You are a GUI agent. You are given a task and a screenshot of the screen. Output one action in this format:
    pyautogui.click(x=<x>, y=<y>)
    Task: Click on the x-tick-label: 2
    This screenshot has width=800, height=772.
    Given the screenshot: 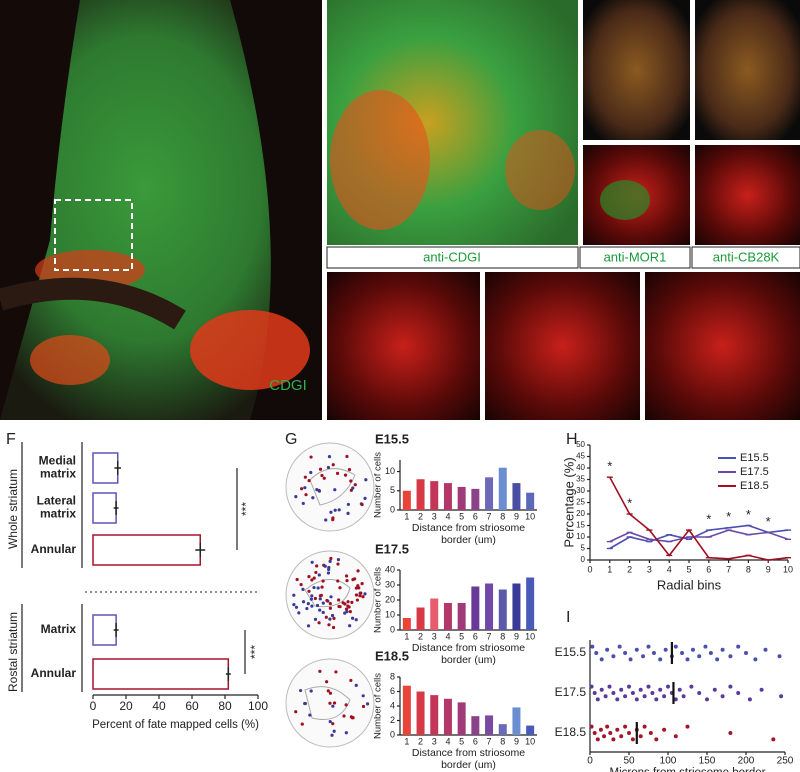 What is the action you would take?
    pyautogui.click(x=629, y=569)
    